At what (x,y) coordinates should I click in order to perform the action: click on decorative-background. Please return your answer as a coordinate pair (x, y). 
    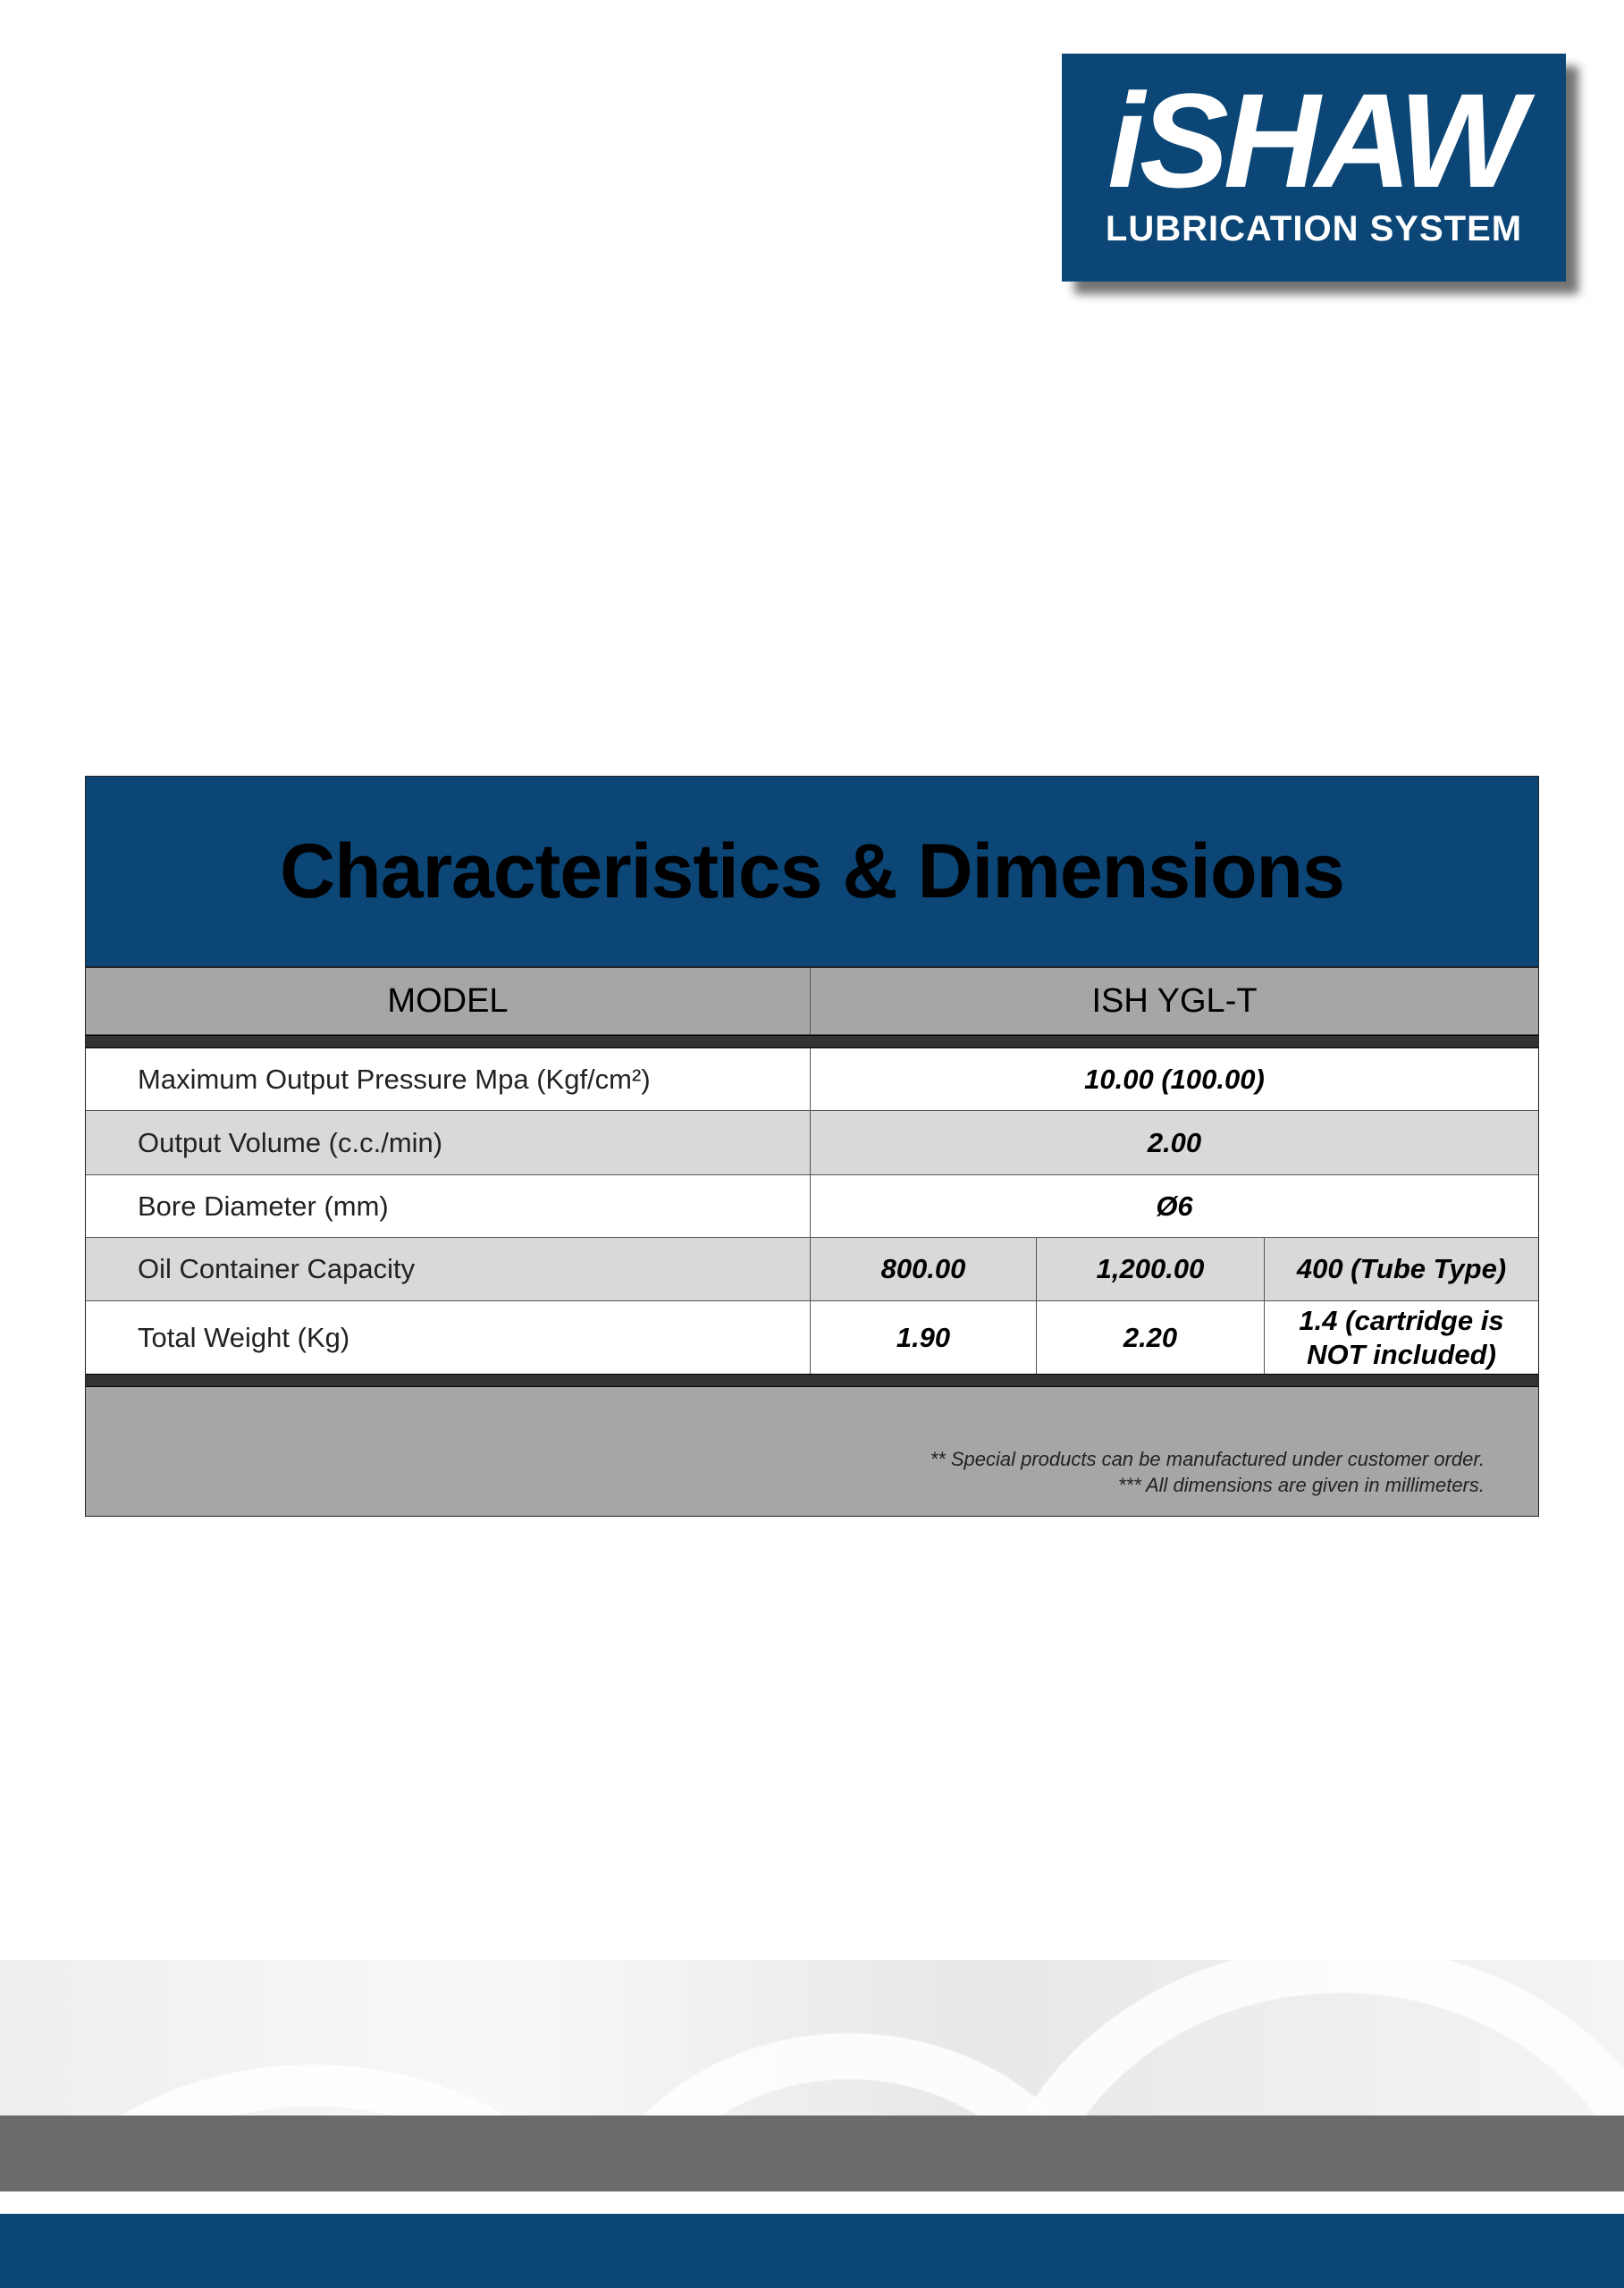
    Looking at the image, I should click on (812, 2038).